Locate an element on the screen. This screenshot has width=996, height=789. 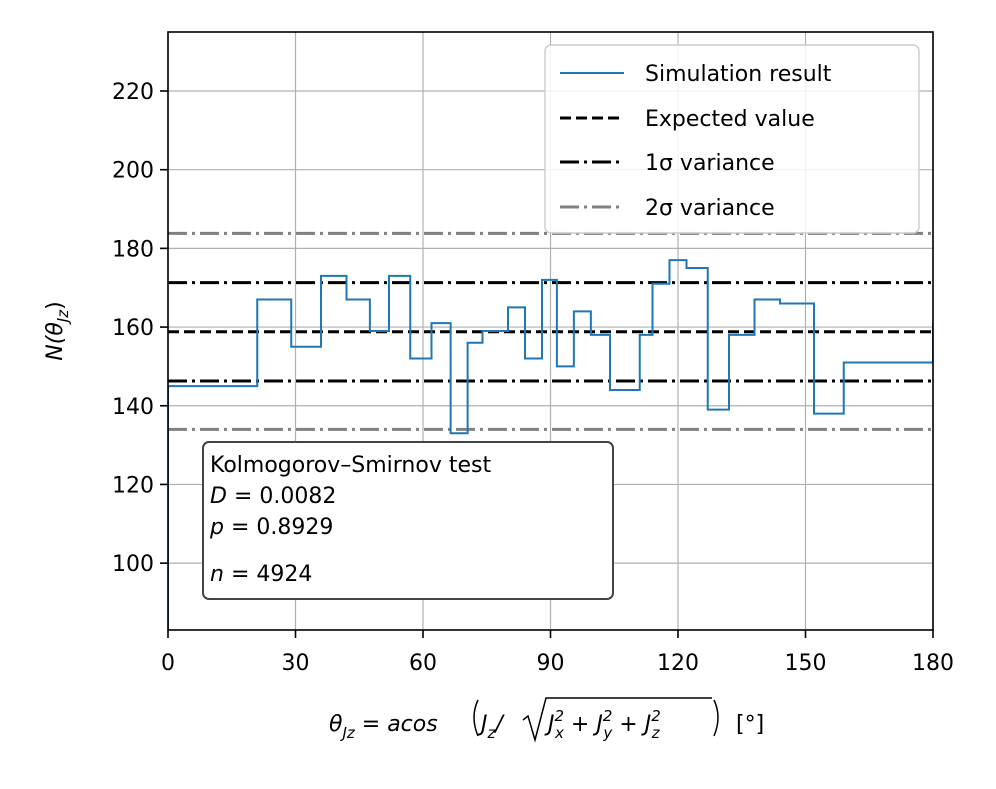
annotation-n-value: n = 4924 is located at coordinates (261, 574).